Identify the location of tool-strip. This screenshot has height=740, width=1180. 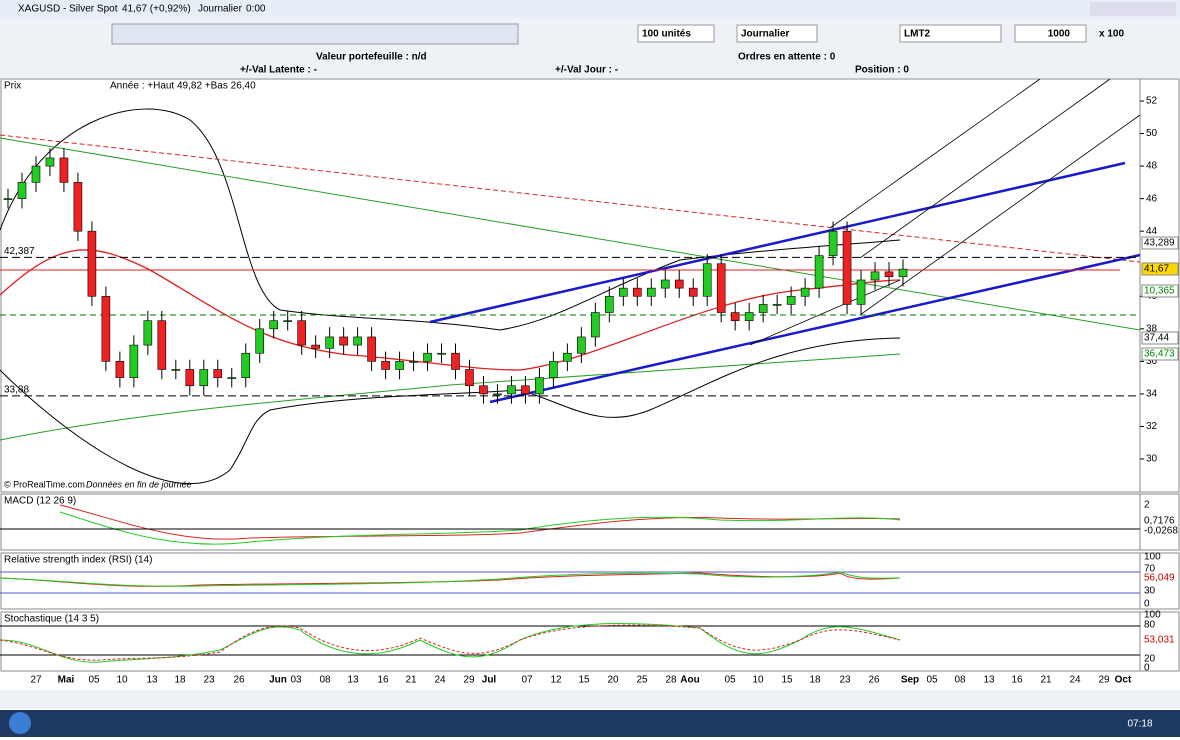
(315, 34).